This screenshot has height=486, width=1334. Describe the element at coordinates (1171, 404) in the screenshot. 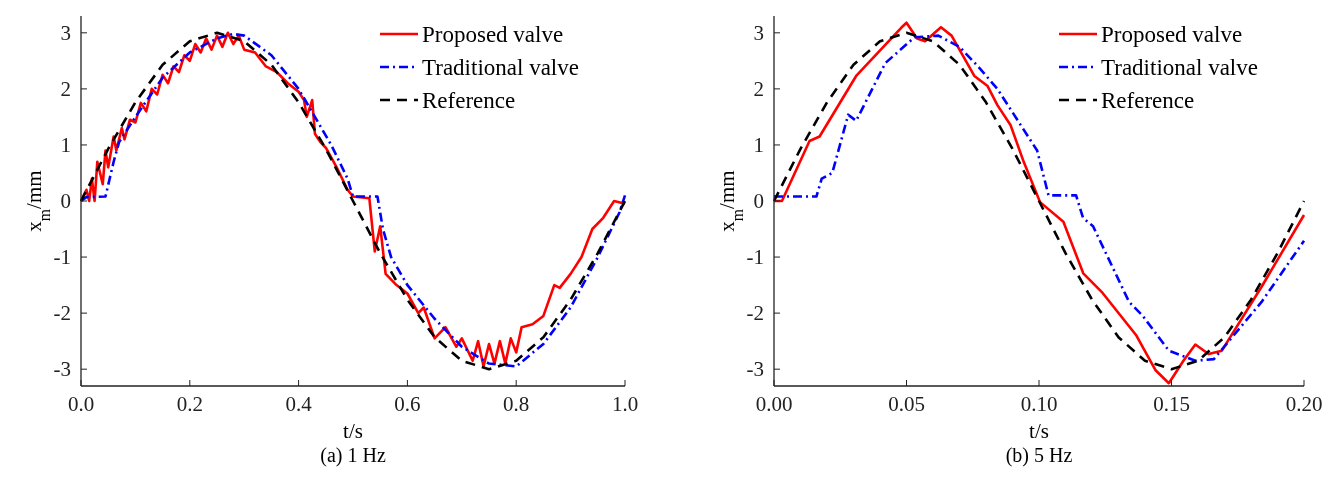

I see `x-tick-label: 0.15` at that location.